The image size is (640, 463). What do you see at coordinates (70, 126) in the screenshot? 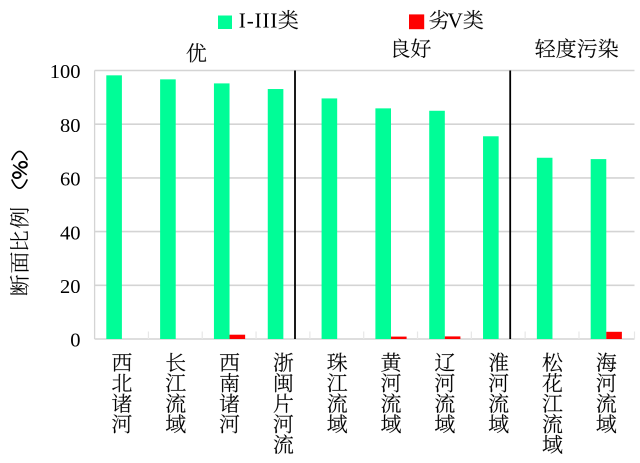
I see `svg-text: 80` at bounding box center [70, 126].